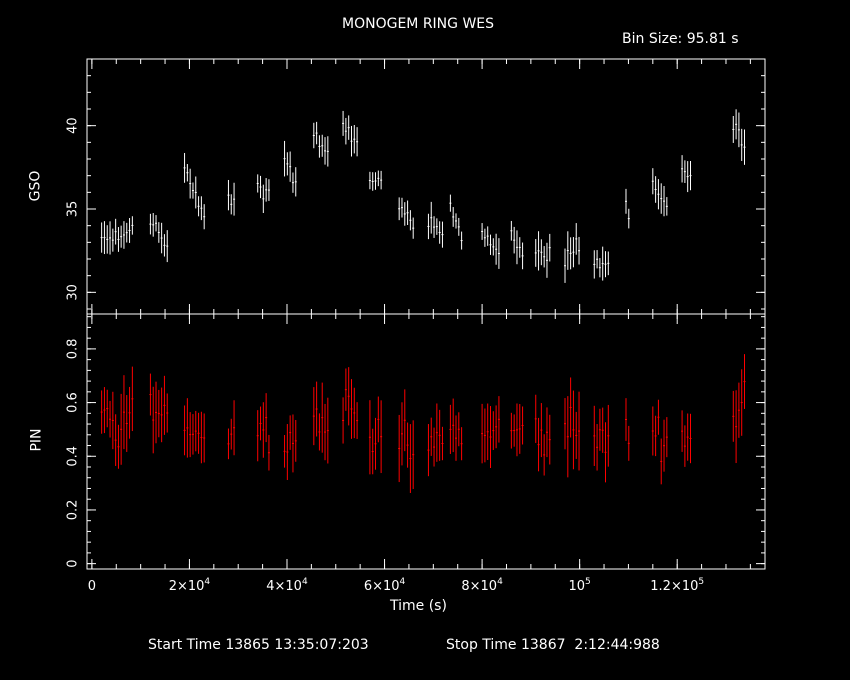 The image size is (850, 680). What do you see at coordinates (73, 510) in the screenshot?
I see `y-tick-label: 0.2` at bounding box center [73, 510].